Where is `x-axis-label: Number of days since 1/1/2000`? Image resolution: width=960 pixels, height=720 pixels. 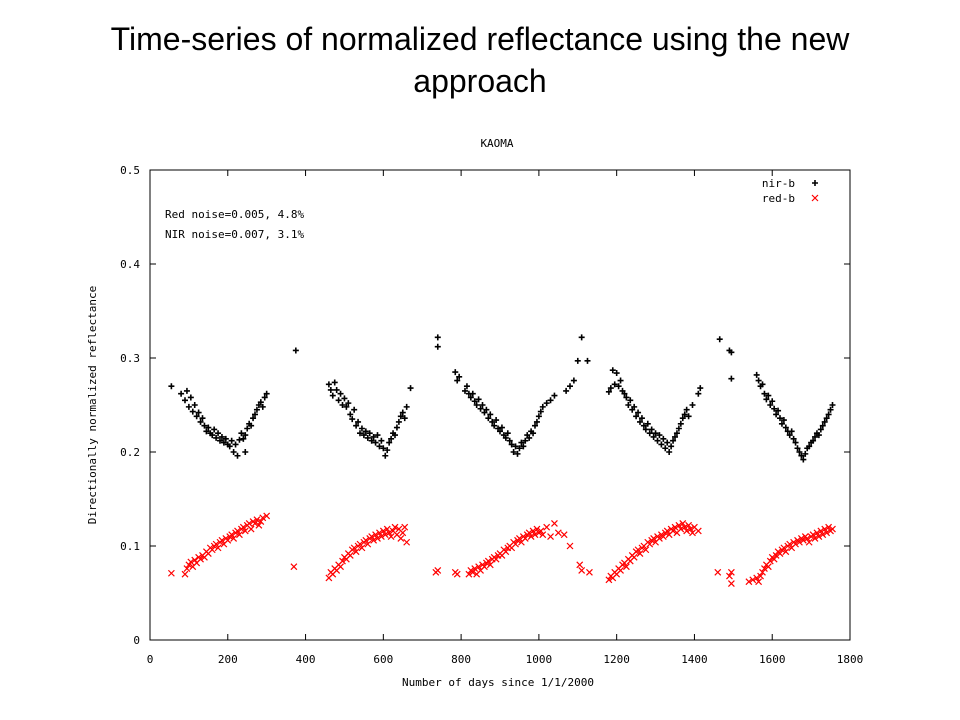 x-axis-label: Number of days since 1/1/2000 is located at coordinates (498, 682).